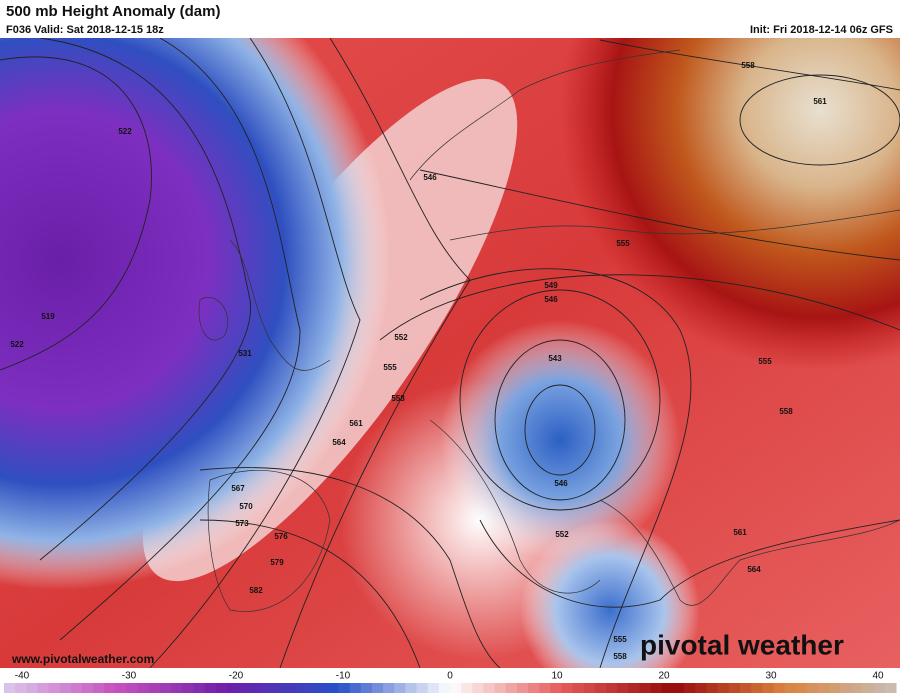 The width and height of the screenshot is (900, 695). Describe the element at coordinates (113, 11) in the screenshot. I see `map-title: 500 mb Height Anomaly (dam)` at that location.